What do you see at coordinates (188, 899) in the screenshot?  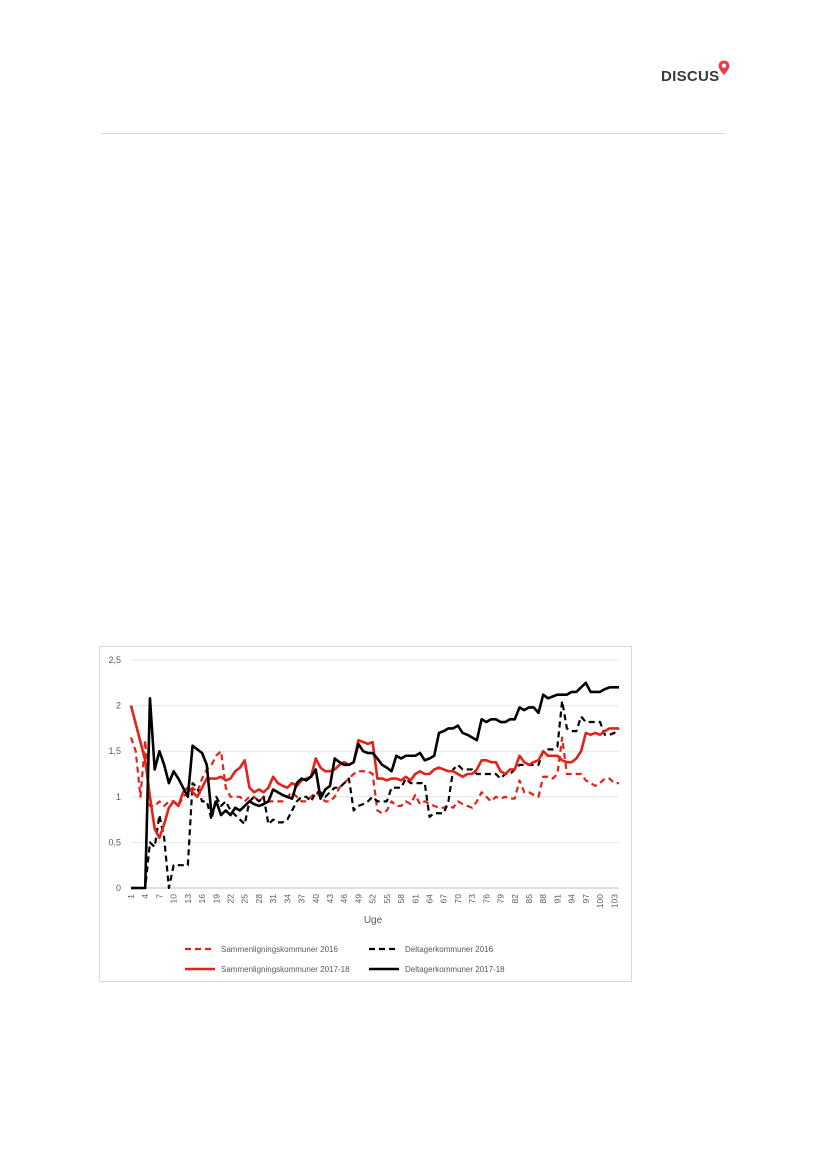 I see `x-tick-label: 13` at bounding box center [188, 899].